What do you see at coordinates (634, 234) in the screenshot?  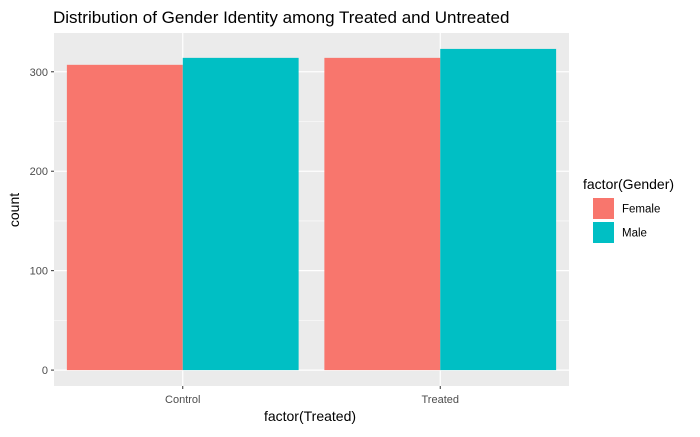 I see `legend-label-male: Male` at bounding box center [634, 234].